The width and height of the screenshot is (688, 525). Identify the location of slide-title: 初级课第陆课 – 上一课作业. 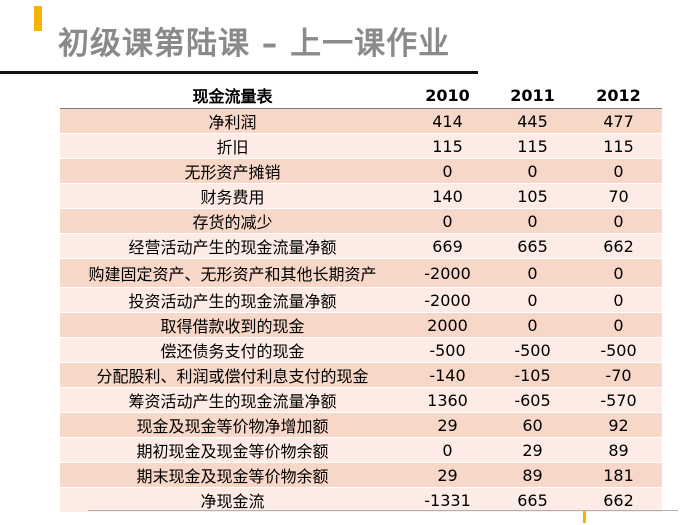
(254, 44).